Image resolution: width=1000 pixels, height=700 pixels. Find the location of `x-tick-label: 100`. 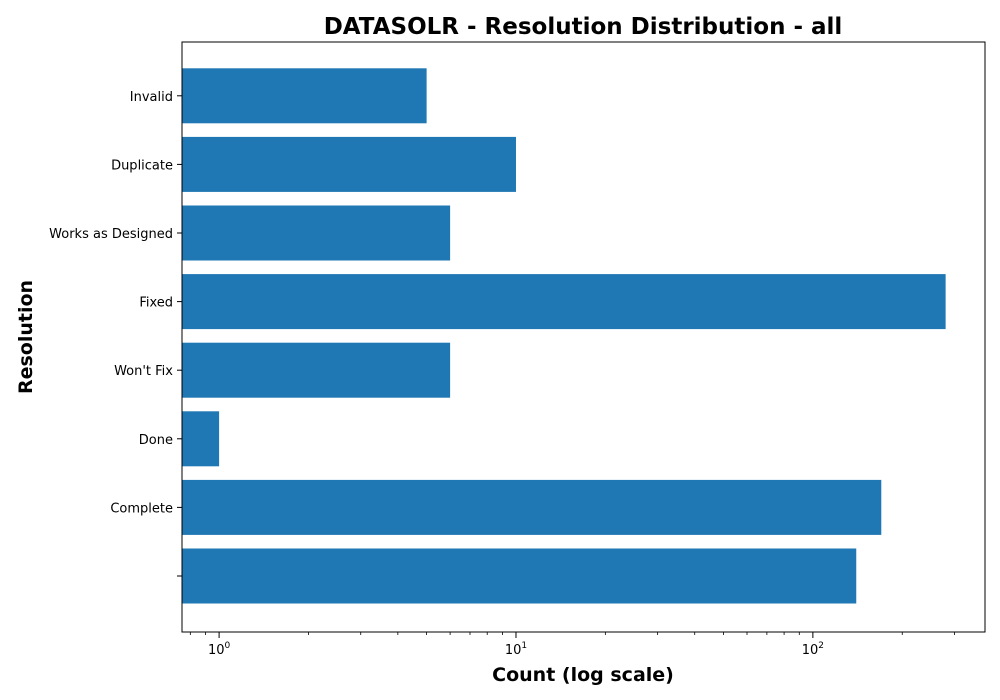

x-tick-label: 100 is located at coordinates (219, 649).